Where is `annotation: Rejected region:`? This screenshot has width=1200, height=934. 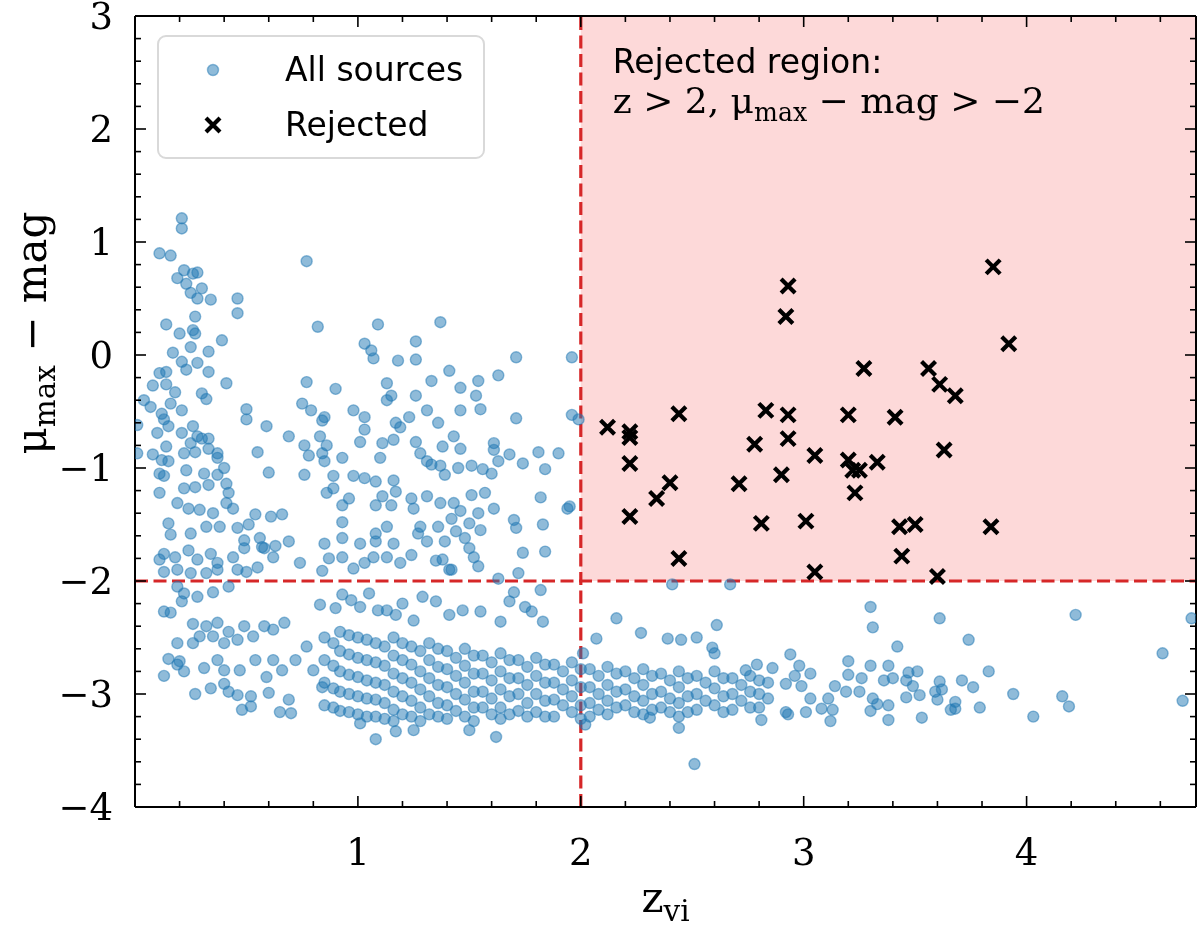 annotation: Rejected region: is located at coordinates (747, 61).